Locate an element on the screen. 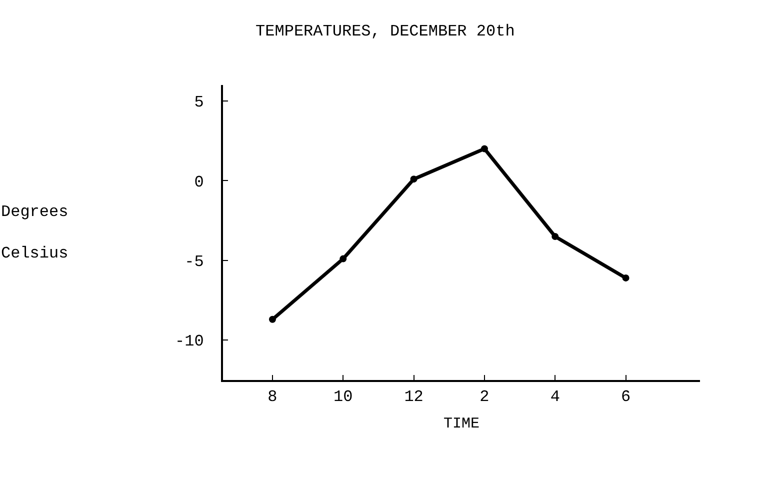  text: Degrees Celsius is located at coordinates (34, 233).